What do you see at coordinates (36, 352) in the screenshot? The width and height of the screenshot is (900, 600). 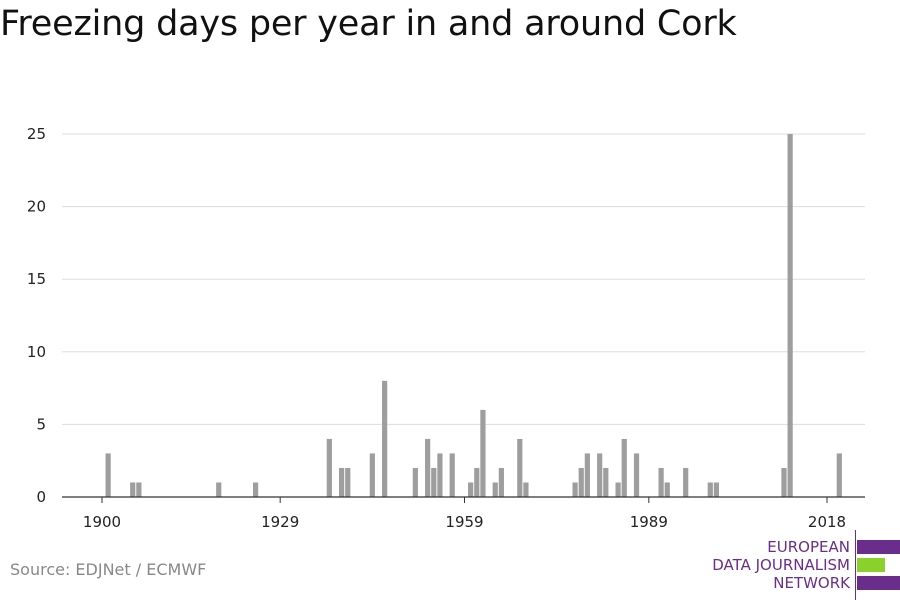 I see `y-tick-label: 10` at bounding box center [36, 352].